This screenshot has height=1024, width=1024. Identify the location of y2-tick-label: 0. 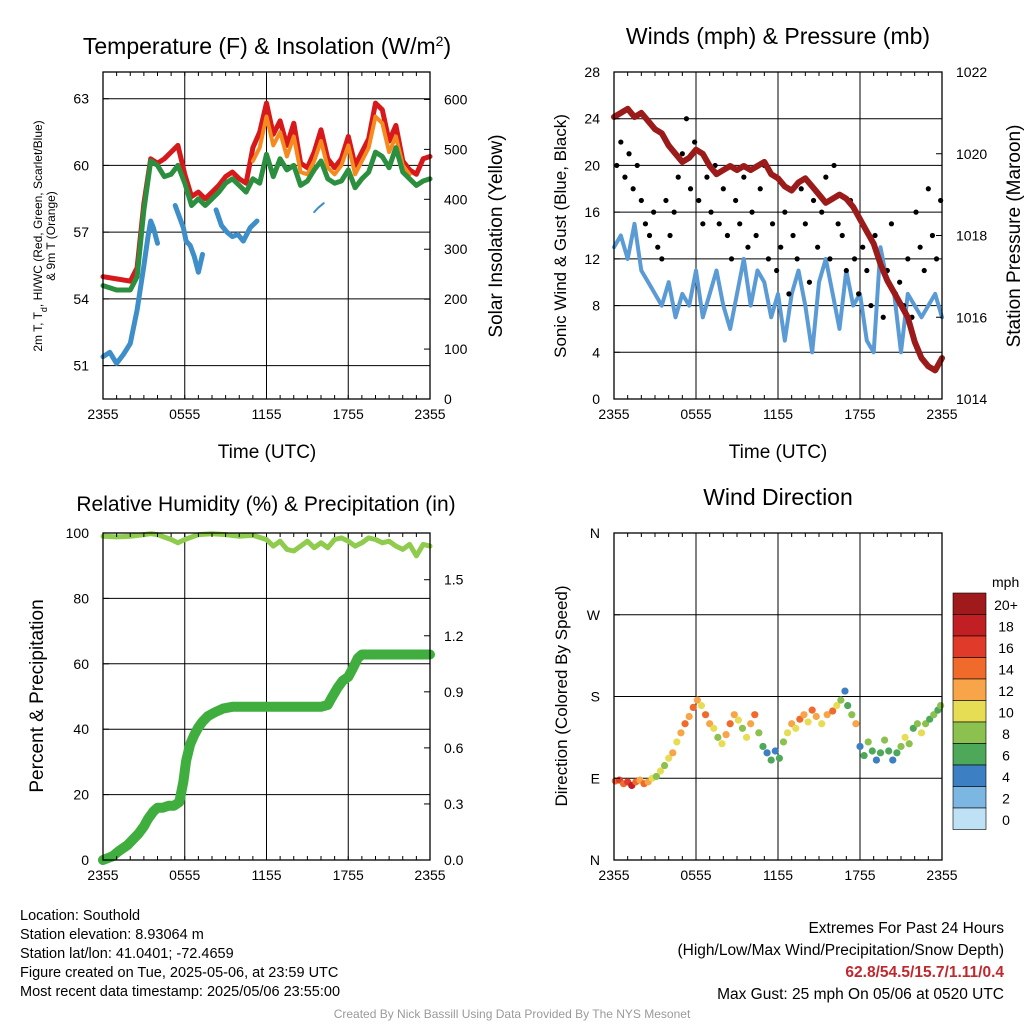
(448, 399).